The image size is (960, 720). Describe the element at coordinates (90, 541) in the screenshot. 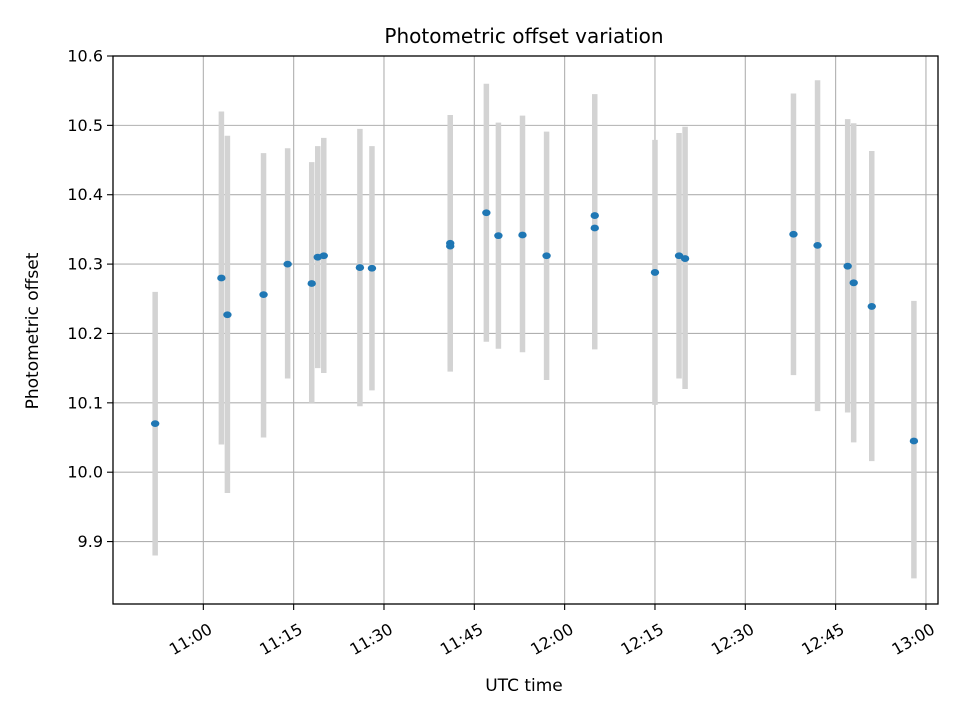

I see `y-tick-label: 9.9` at that location.